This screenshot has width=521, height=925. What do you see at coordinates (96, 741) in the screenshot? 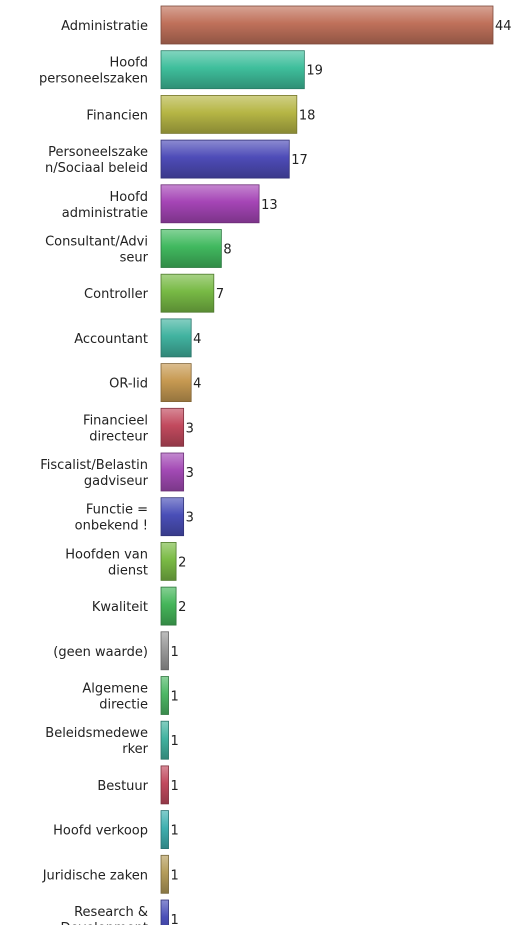
I see `category-label-16: Beleidsmedewe rker` at bounding box center [96, 741].